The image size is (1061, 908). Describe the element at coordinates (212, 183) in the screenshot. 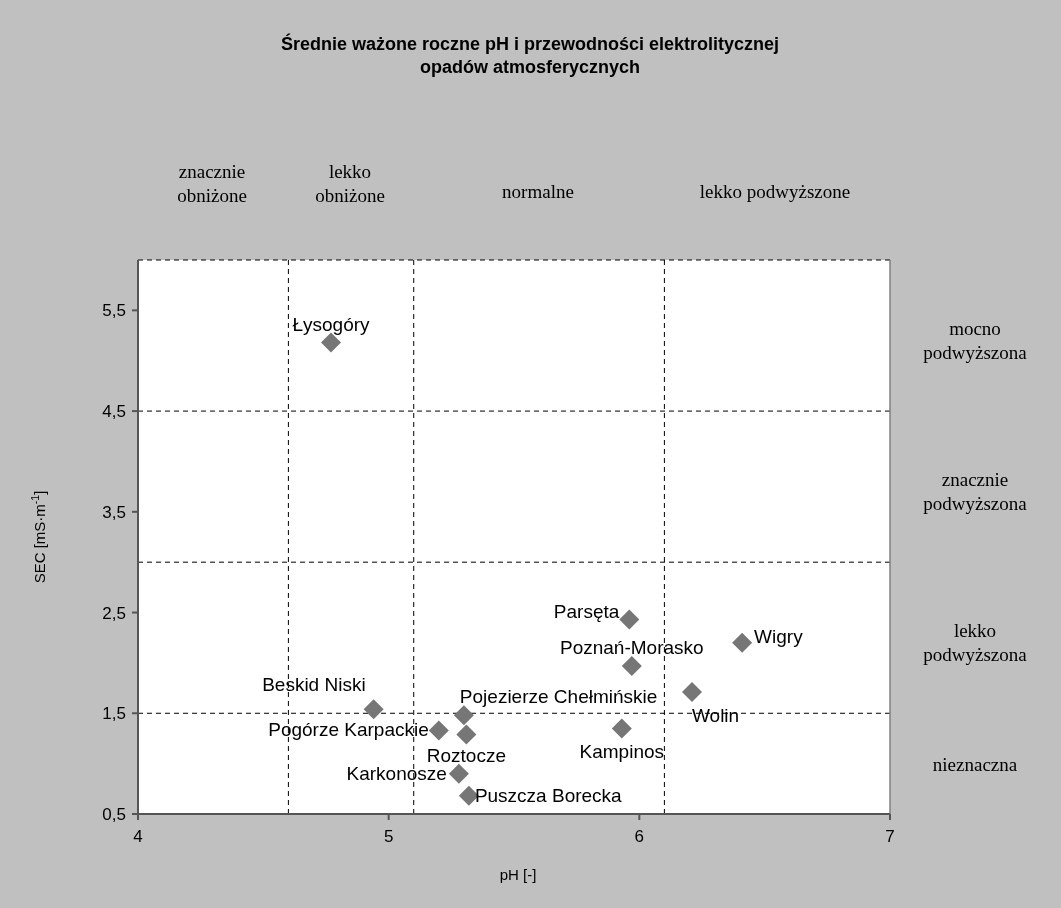

I see `text: znacznie obniżone` at that location.